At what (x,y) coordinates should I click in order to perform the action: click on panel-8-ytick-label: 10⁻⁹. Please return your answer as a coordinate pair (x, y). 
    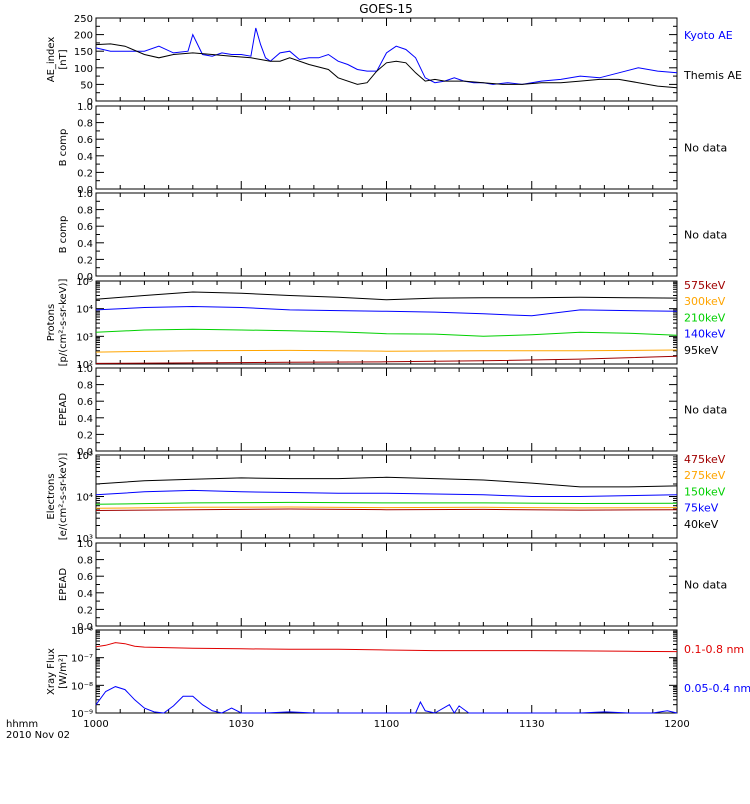
    Looking at the image, I should click on (82, 714).